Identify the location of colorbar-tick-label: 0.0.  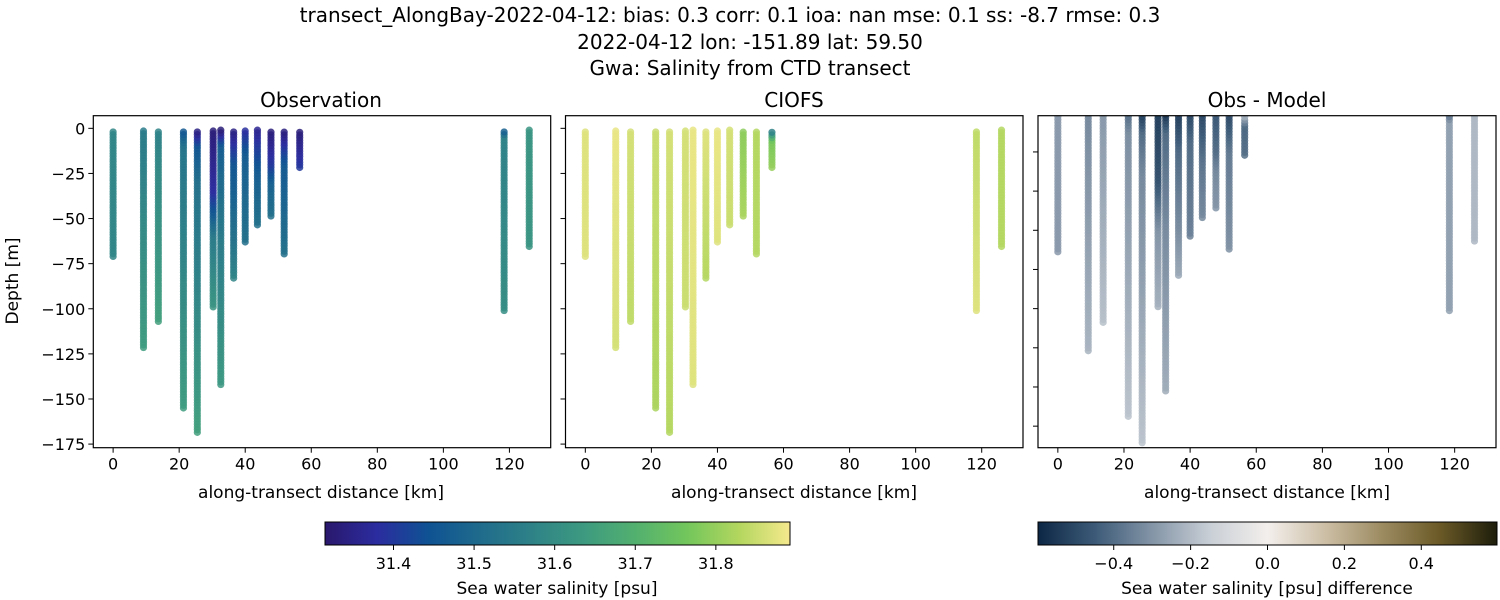
(1267, 563).